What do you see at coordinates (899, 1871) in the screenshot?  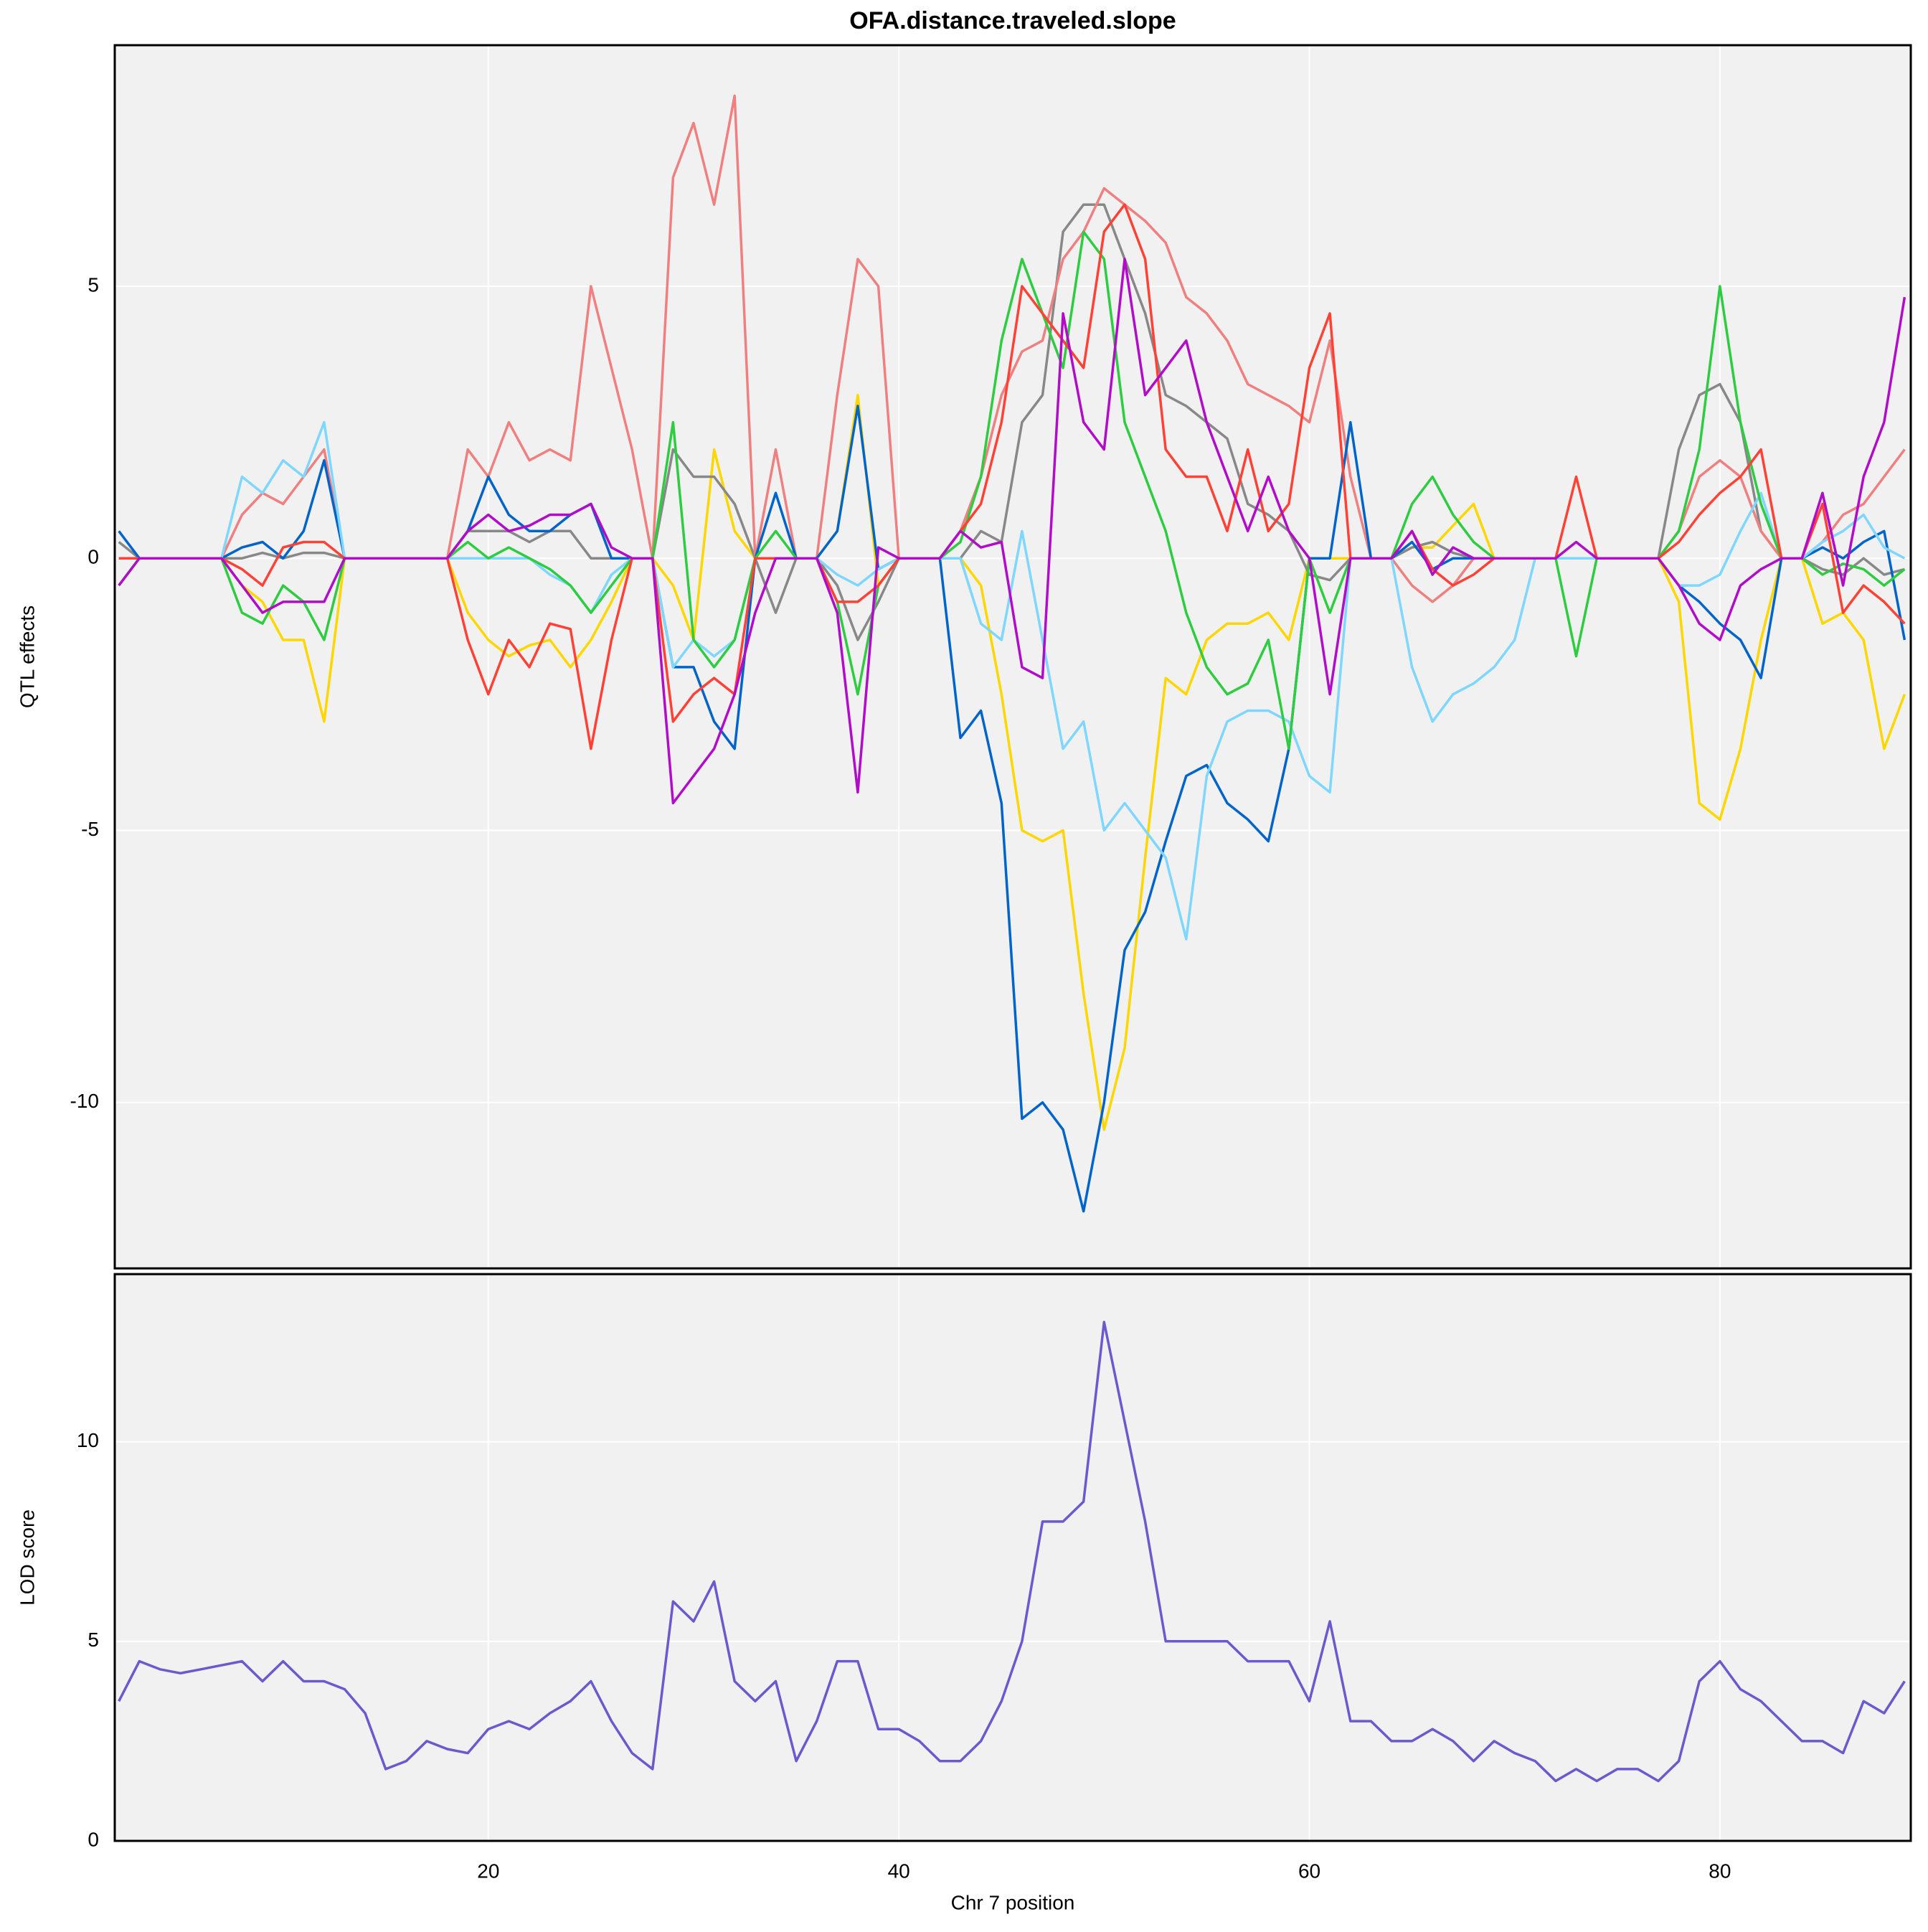 I see `x-tick-label: 40` at bounding box center [899, 1871].